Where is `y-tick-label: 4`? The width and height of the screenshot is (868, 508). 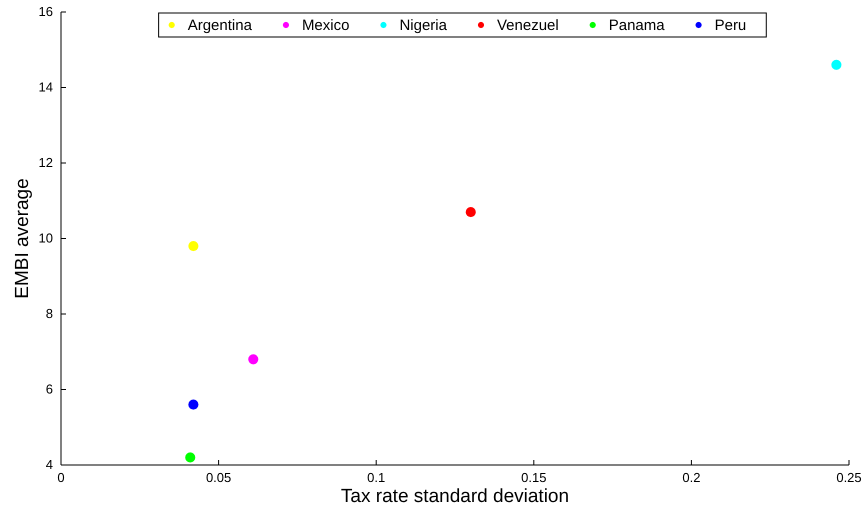
y-tick-label: 4 is located at coordinates (49, 464).